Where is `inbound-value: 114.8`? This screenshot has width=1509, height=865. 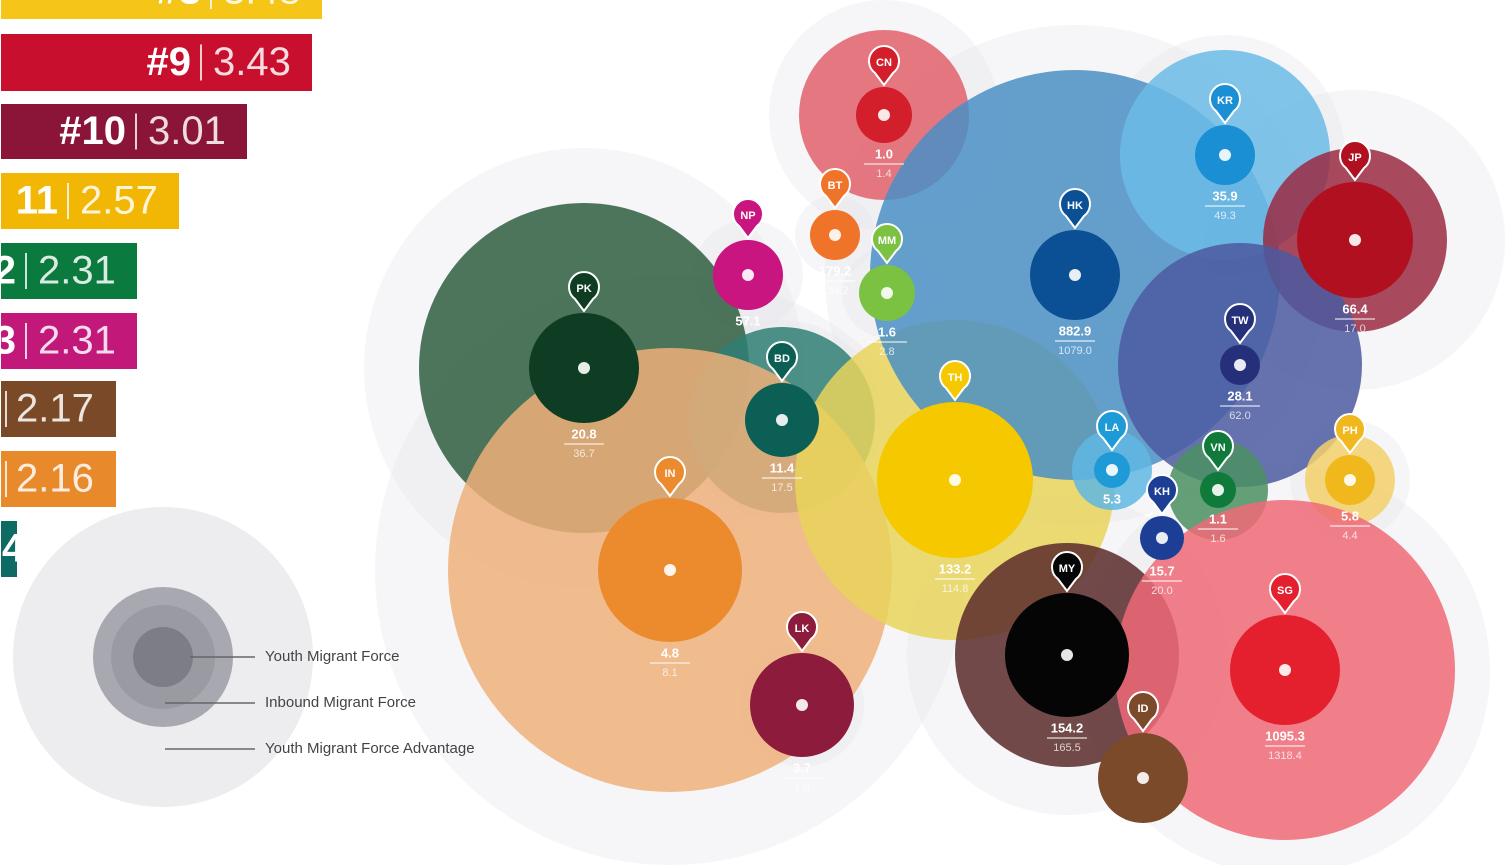 inbound-value: 114.8 is located at coordinates (955, 589).